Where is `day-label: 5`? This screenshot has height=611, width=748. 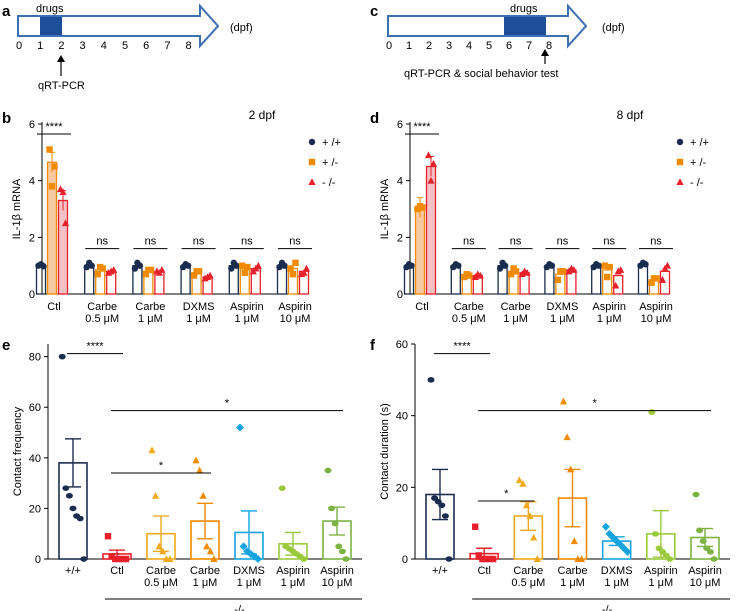 day-label: 5 is located at coordinates (489, 46).